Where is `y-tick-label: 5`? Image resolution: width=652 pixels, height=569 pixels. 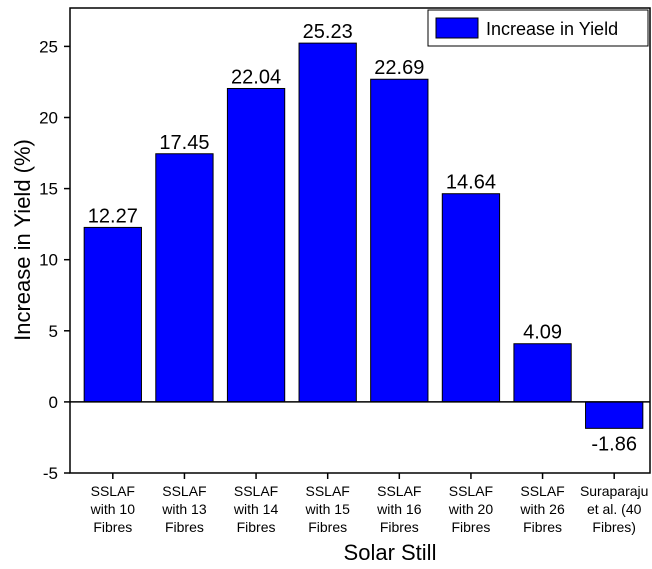 y-tick-label: 5 is located at coordinates (53, 331).